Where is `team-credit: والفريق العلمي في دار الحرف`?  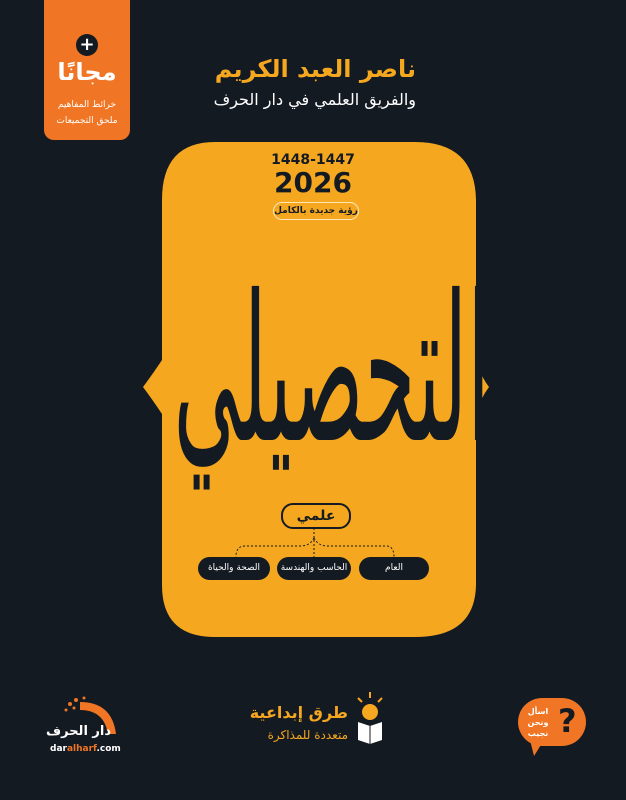
team-credit: والفريق العلمي في دار الحرف is located at coordinates (314, 99).